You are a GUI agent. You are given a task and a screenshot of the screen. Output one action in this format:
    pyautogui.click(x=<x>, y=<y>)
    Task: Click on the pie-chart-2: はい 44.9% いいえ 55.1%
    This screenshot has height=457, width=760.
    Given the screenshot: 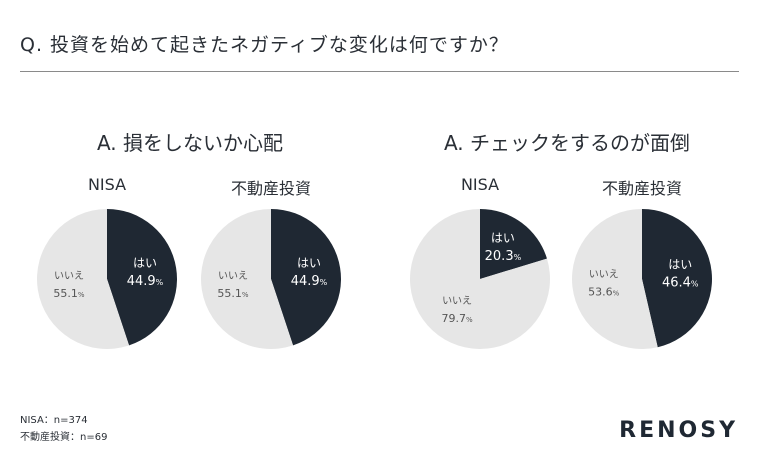 What is the action you would take?
    pyautogui.click(x=271, y=279)
    